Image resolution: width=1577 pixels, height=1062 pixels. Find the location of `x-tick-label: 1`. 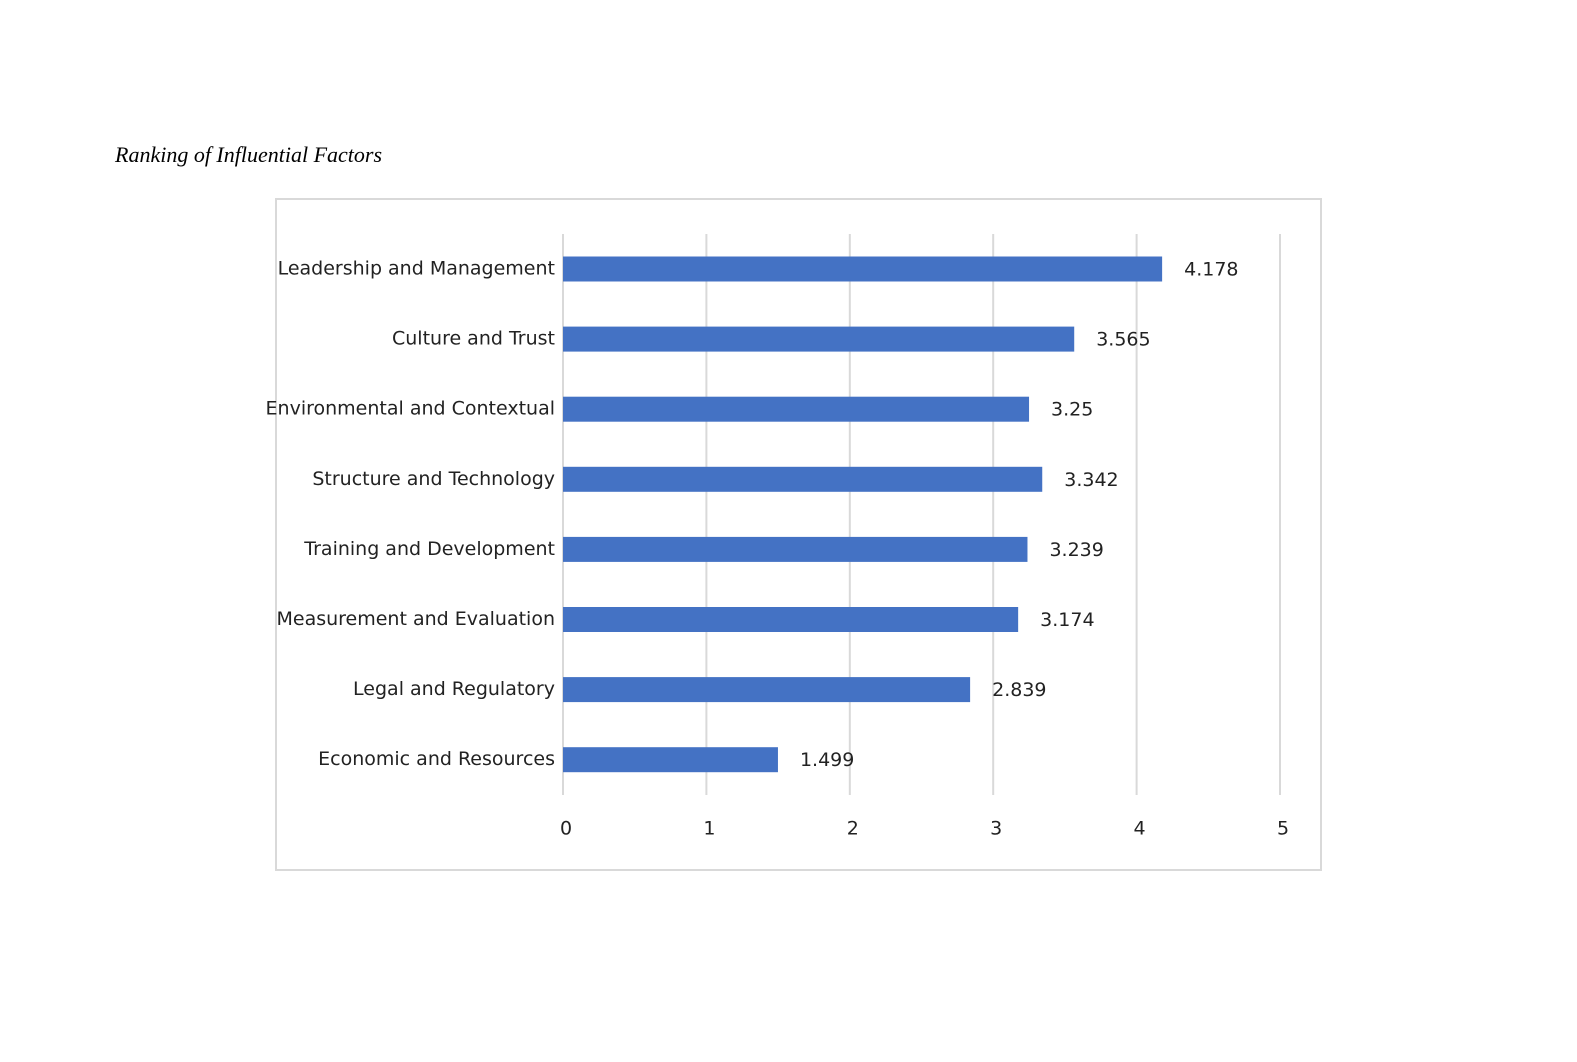

x-tick-label: 1 is located at coordinates (709, 829).